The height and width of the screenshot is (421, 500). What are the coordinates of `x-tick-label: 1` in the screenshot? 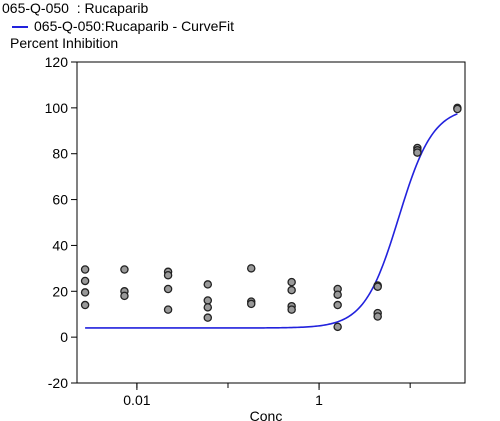 It's located at (319, 400).